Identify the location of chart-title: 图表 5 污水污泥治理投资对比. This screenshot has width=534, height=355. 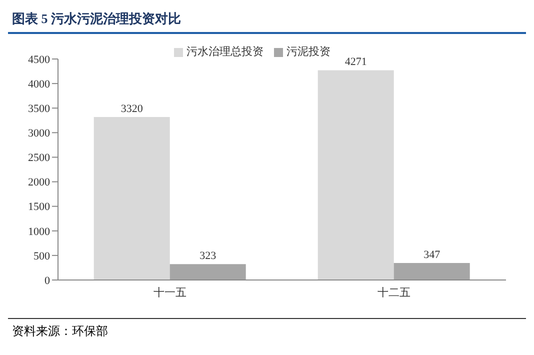
(267, 21).